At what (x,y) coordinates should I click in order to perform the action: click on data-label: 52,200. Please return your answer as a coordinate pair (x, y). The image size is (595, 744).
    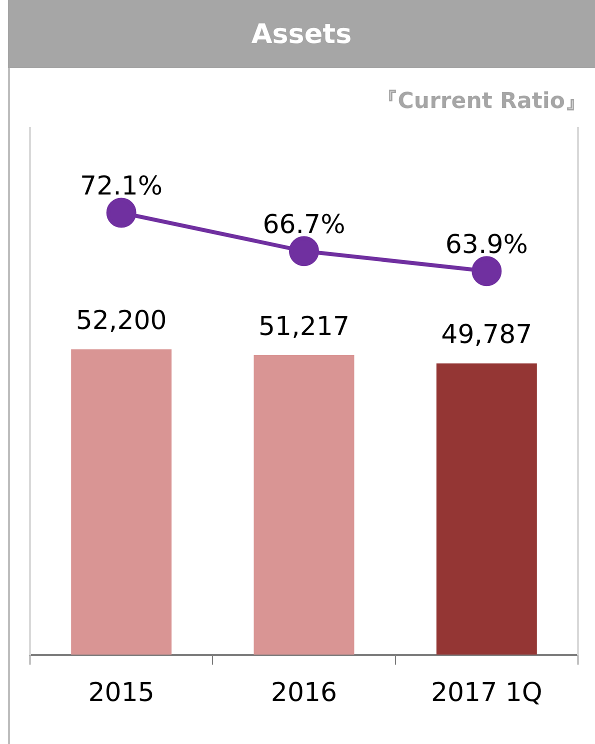
    Looking at the image, I should click on (121, 321).